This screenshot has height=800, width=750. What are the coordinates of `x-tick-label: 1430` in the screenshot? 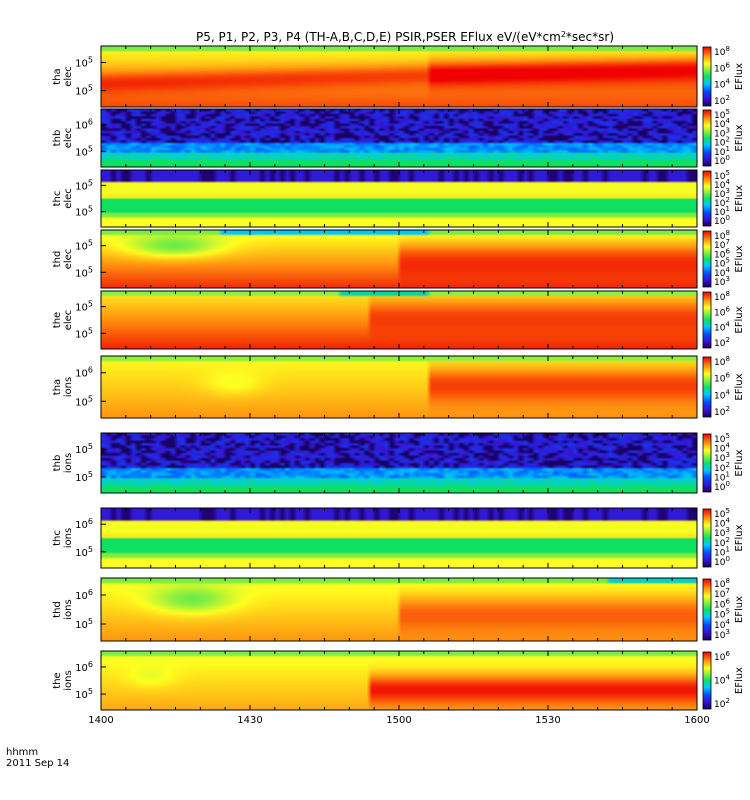 It's located at (249, 720).